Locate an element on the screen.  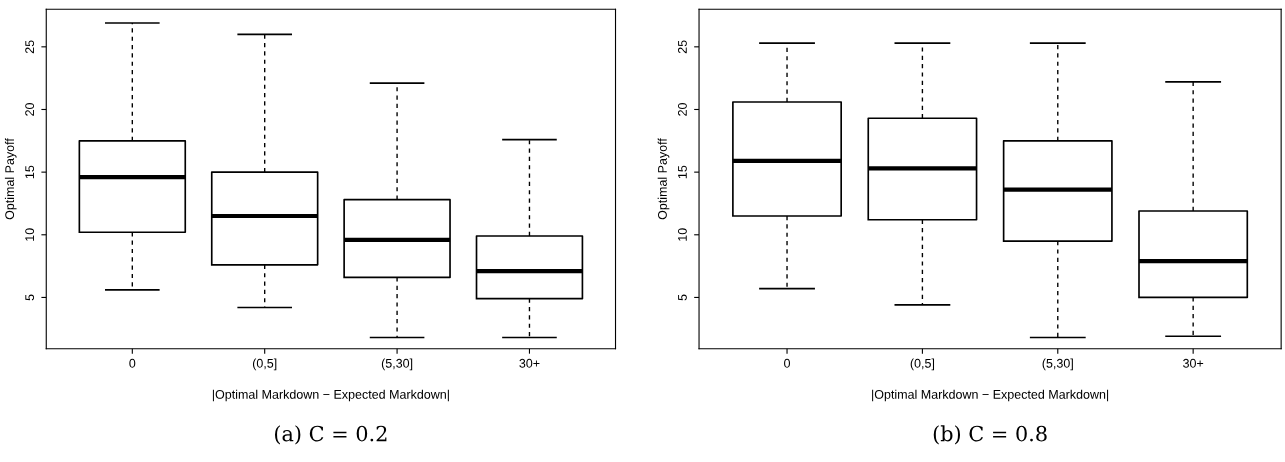
text: (a) C = 0.2 is located at coordinates (331, 435).